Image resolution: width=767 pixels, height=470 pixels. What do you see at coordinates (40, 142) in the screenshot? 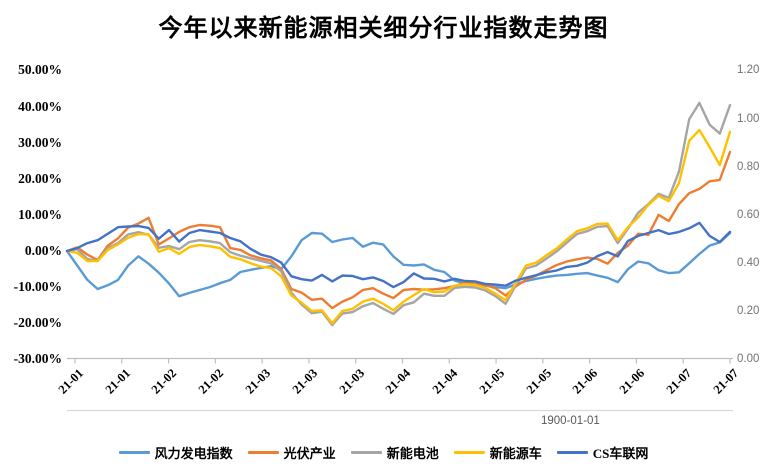
I see `y-axis-left-label: 30.00%` at bounding box center [40, 142].